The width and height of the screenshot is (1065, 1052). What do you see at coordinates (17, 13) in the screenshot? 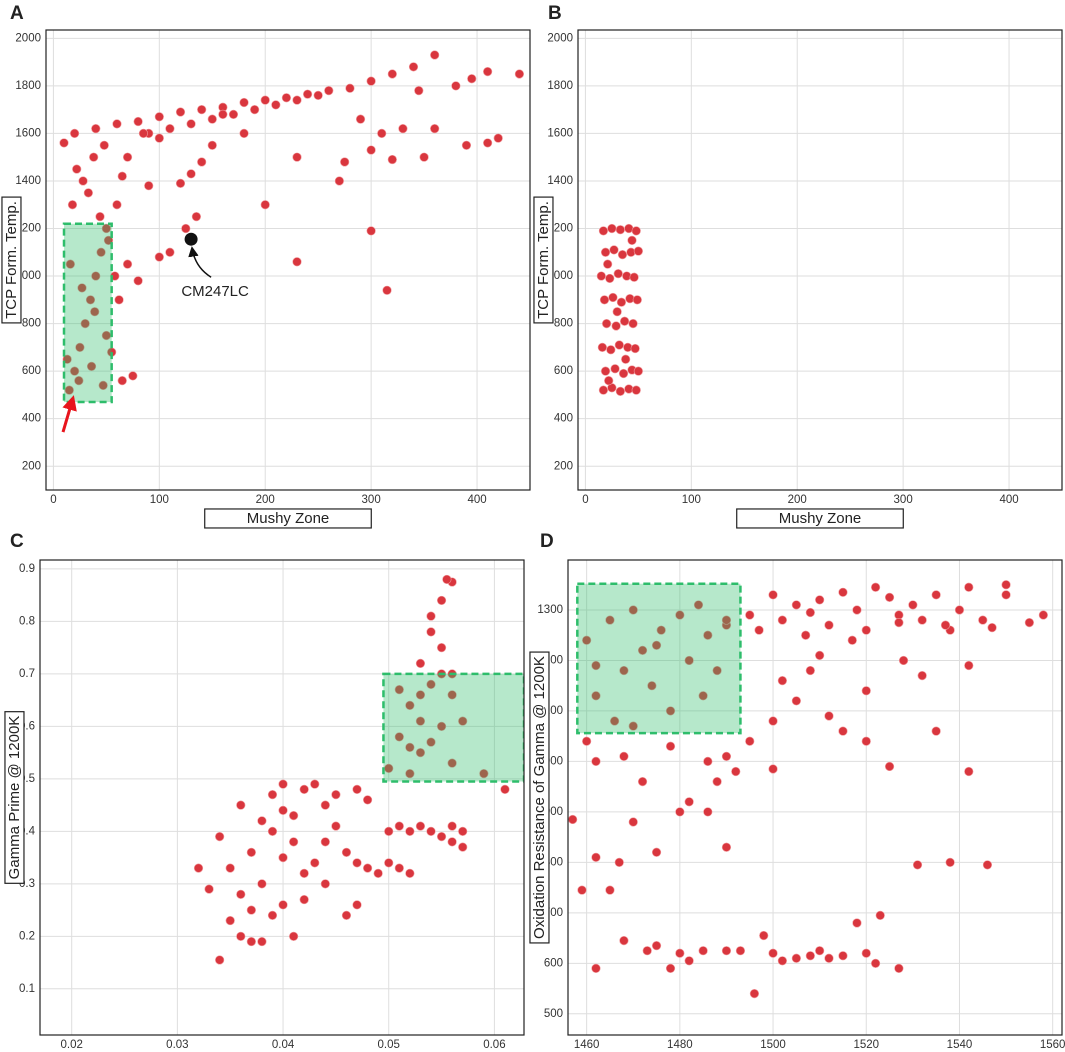
I see `panel-label: A` at bounding box center [17, 13].